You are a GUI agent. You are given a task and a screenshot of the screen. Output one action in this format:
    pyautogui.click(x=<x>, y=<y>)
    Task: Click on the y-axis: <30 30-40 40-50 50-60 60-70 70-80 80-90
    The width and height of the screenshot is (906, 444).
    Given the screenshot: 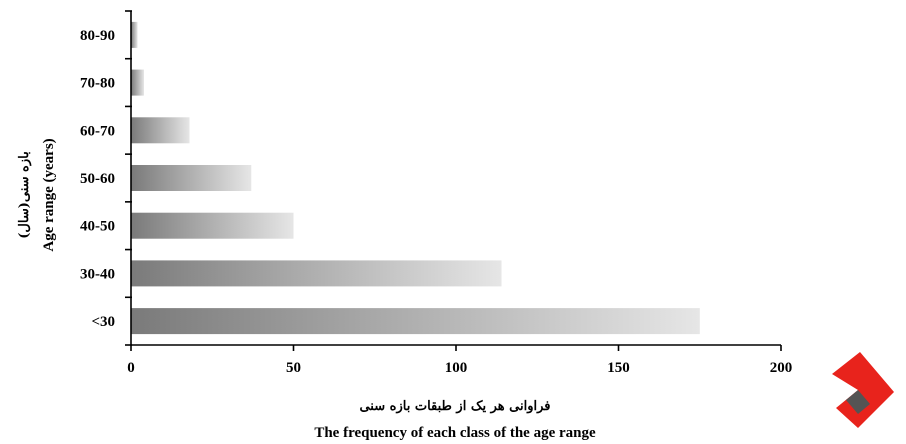 What is the action you would take?
    pyautogui.click(x=106, y=178)
    